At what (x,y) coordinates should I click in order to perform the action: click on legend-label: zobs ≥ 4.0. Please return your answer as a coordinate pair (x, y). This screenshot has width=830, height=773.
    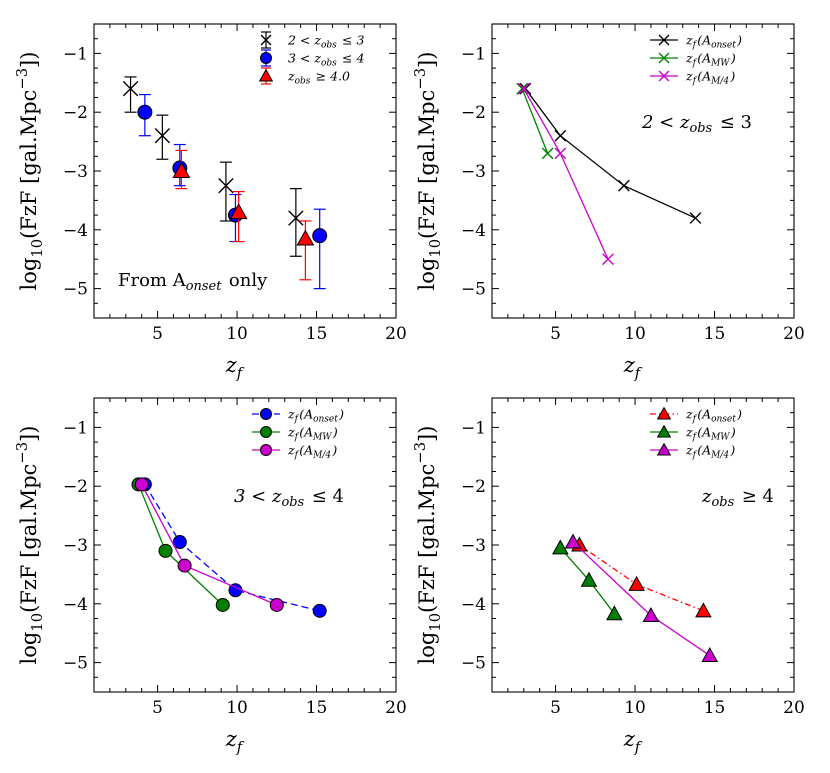
    Looking at the image, I should click on (318, 78).